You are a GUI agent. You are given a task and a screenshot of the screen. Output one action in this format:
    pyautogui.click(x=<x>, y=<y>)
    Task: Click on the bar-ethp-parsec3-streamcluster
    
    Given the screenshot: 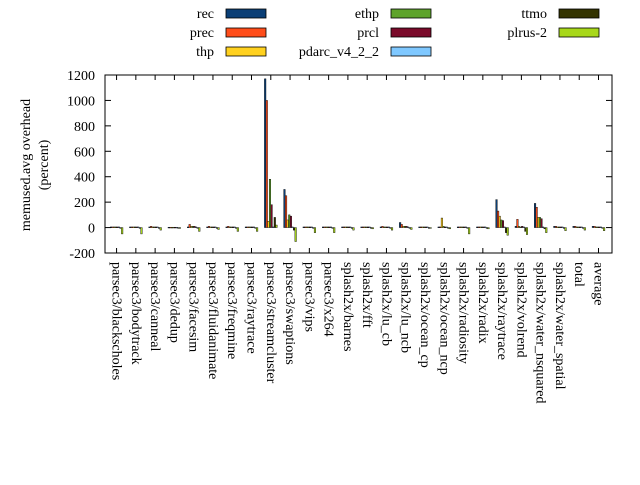 What is the action you would take?
    pyautogui.click(x=269, y=203)
    